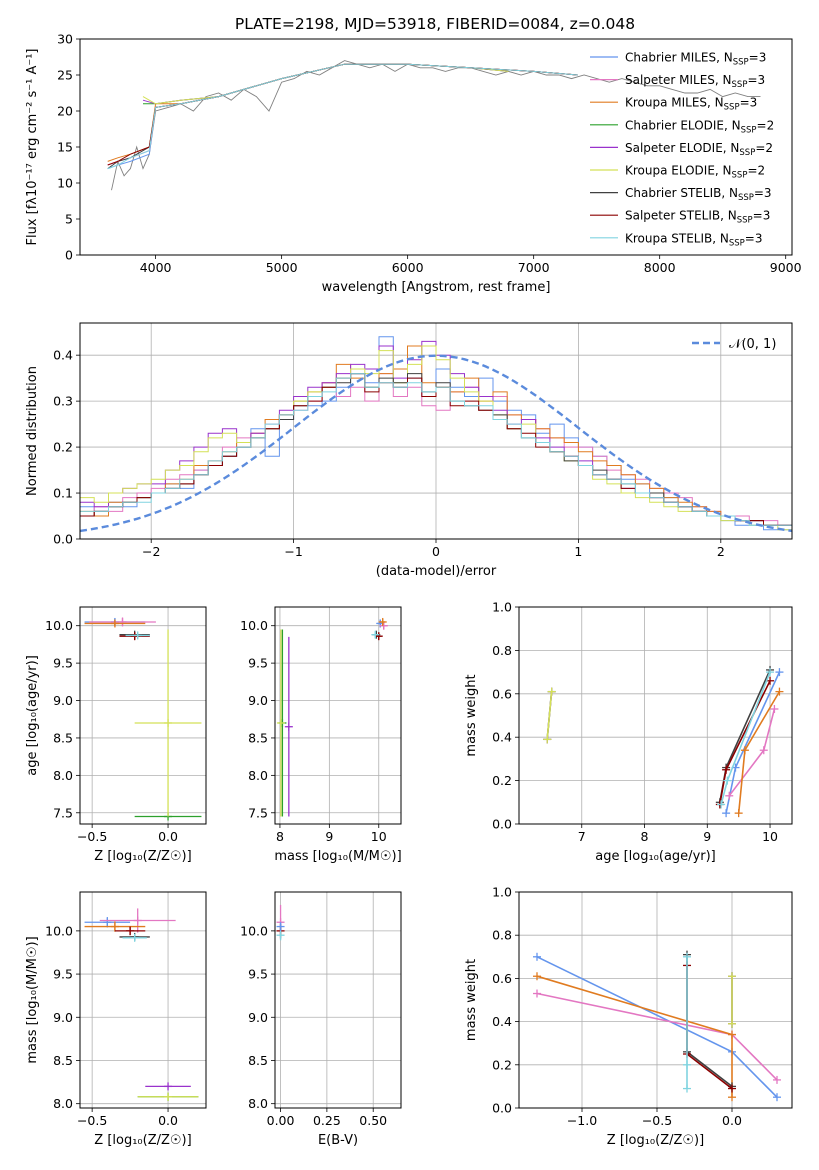  Describe the element at coordinates (65, 75) in the screenshot. I see `y-tick-label: 25` at that location.